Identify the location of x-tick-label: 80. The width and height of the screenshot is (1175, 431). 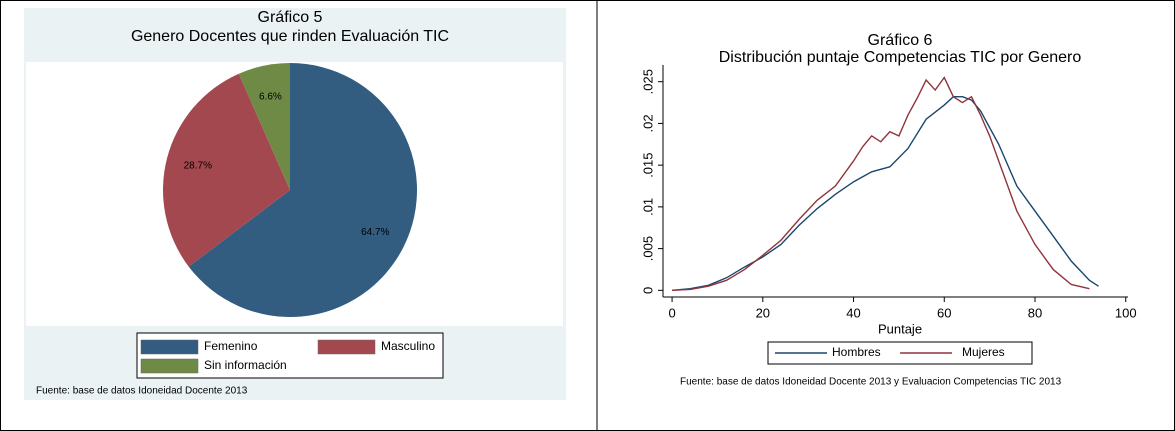
(1035, 312).